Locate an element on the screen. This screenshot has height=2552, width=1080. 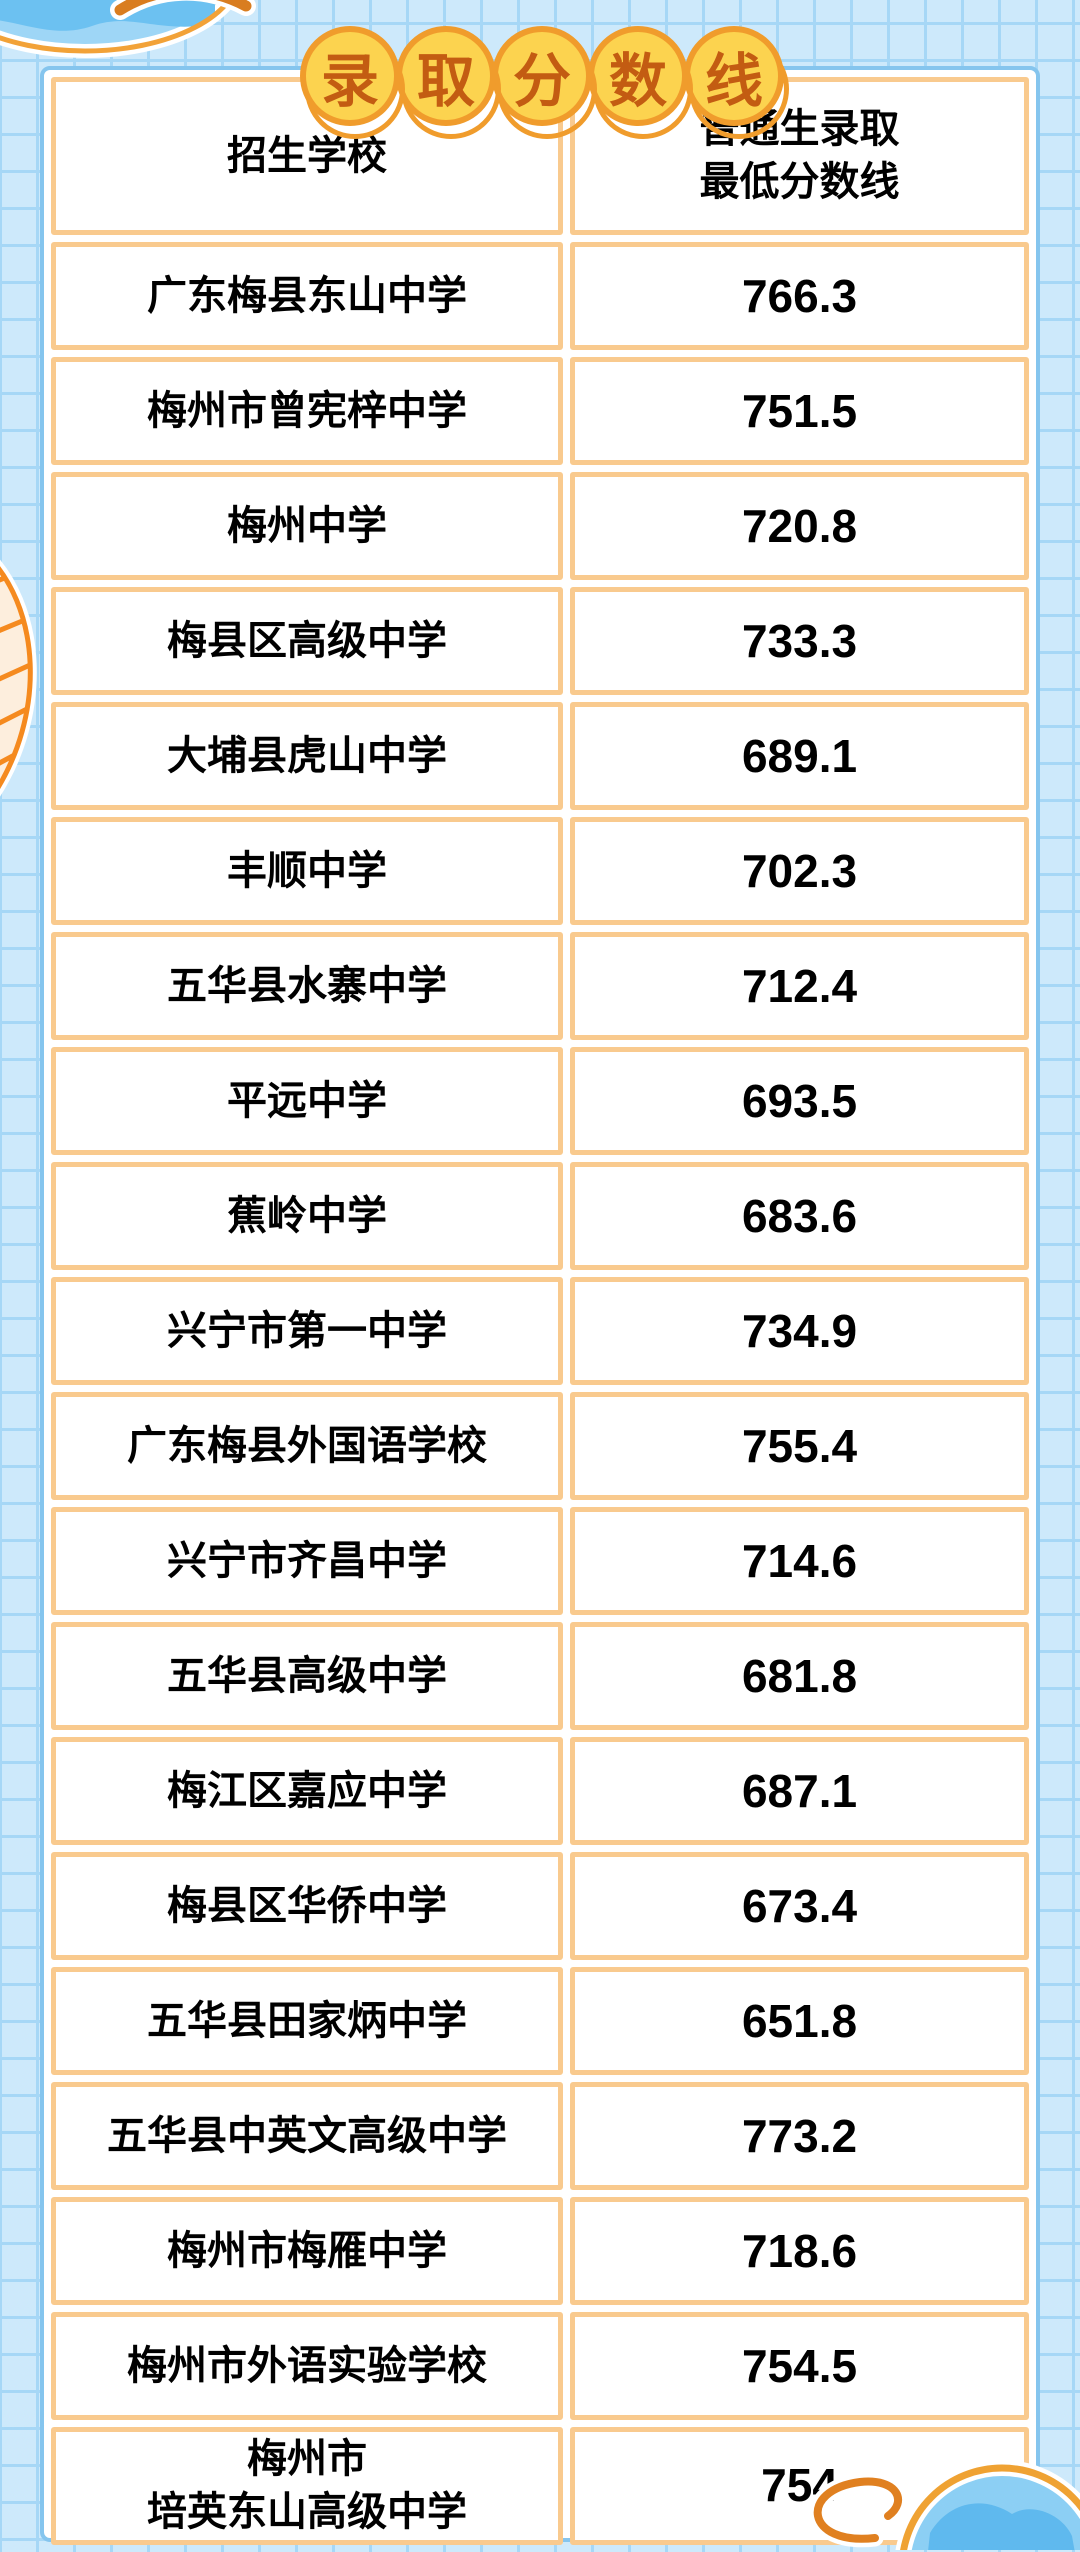
school-cell: 兴宁市齐昌中学 is located at coordinates (307, 1561).